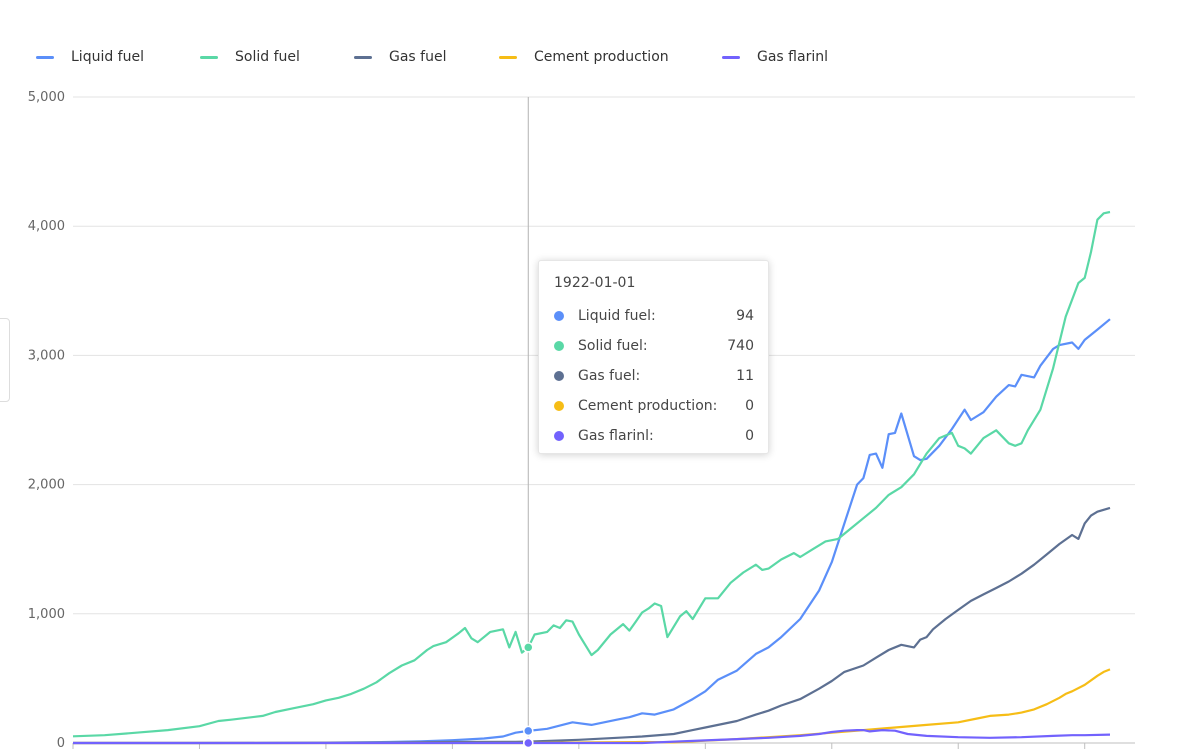 This screenshot has width=1180, height=751. I want to click on y-tick-label: 0, so click(61, 743).